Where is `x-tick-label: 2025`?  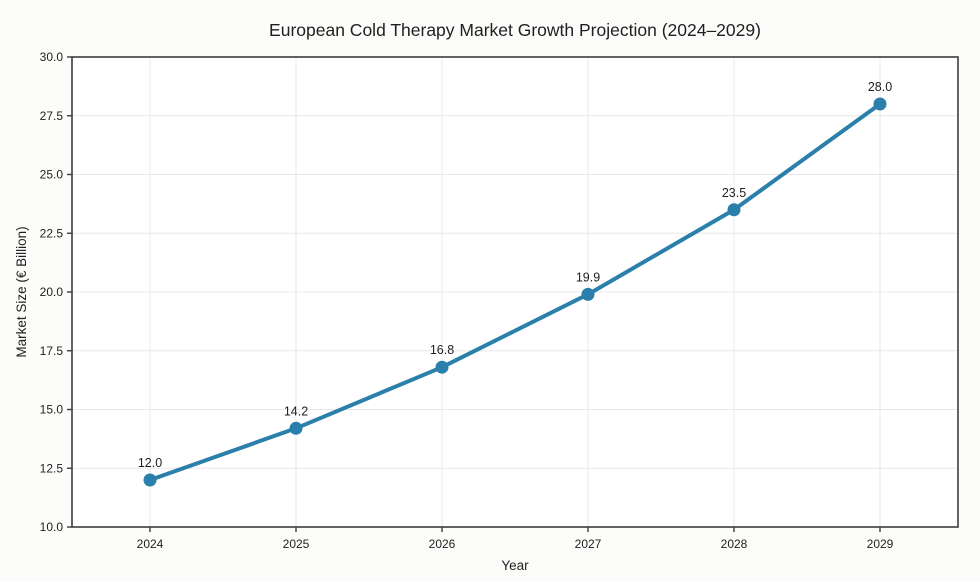
x-tick-label: 2025 is located at coordinates (296, 544).